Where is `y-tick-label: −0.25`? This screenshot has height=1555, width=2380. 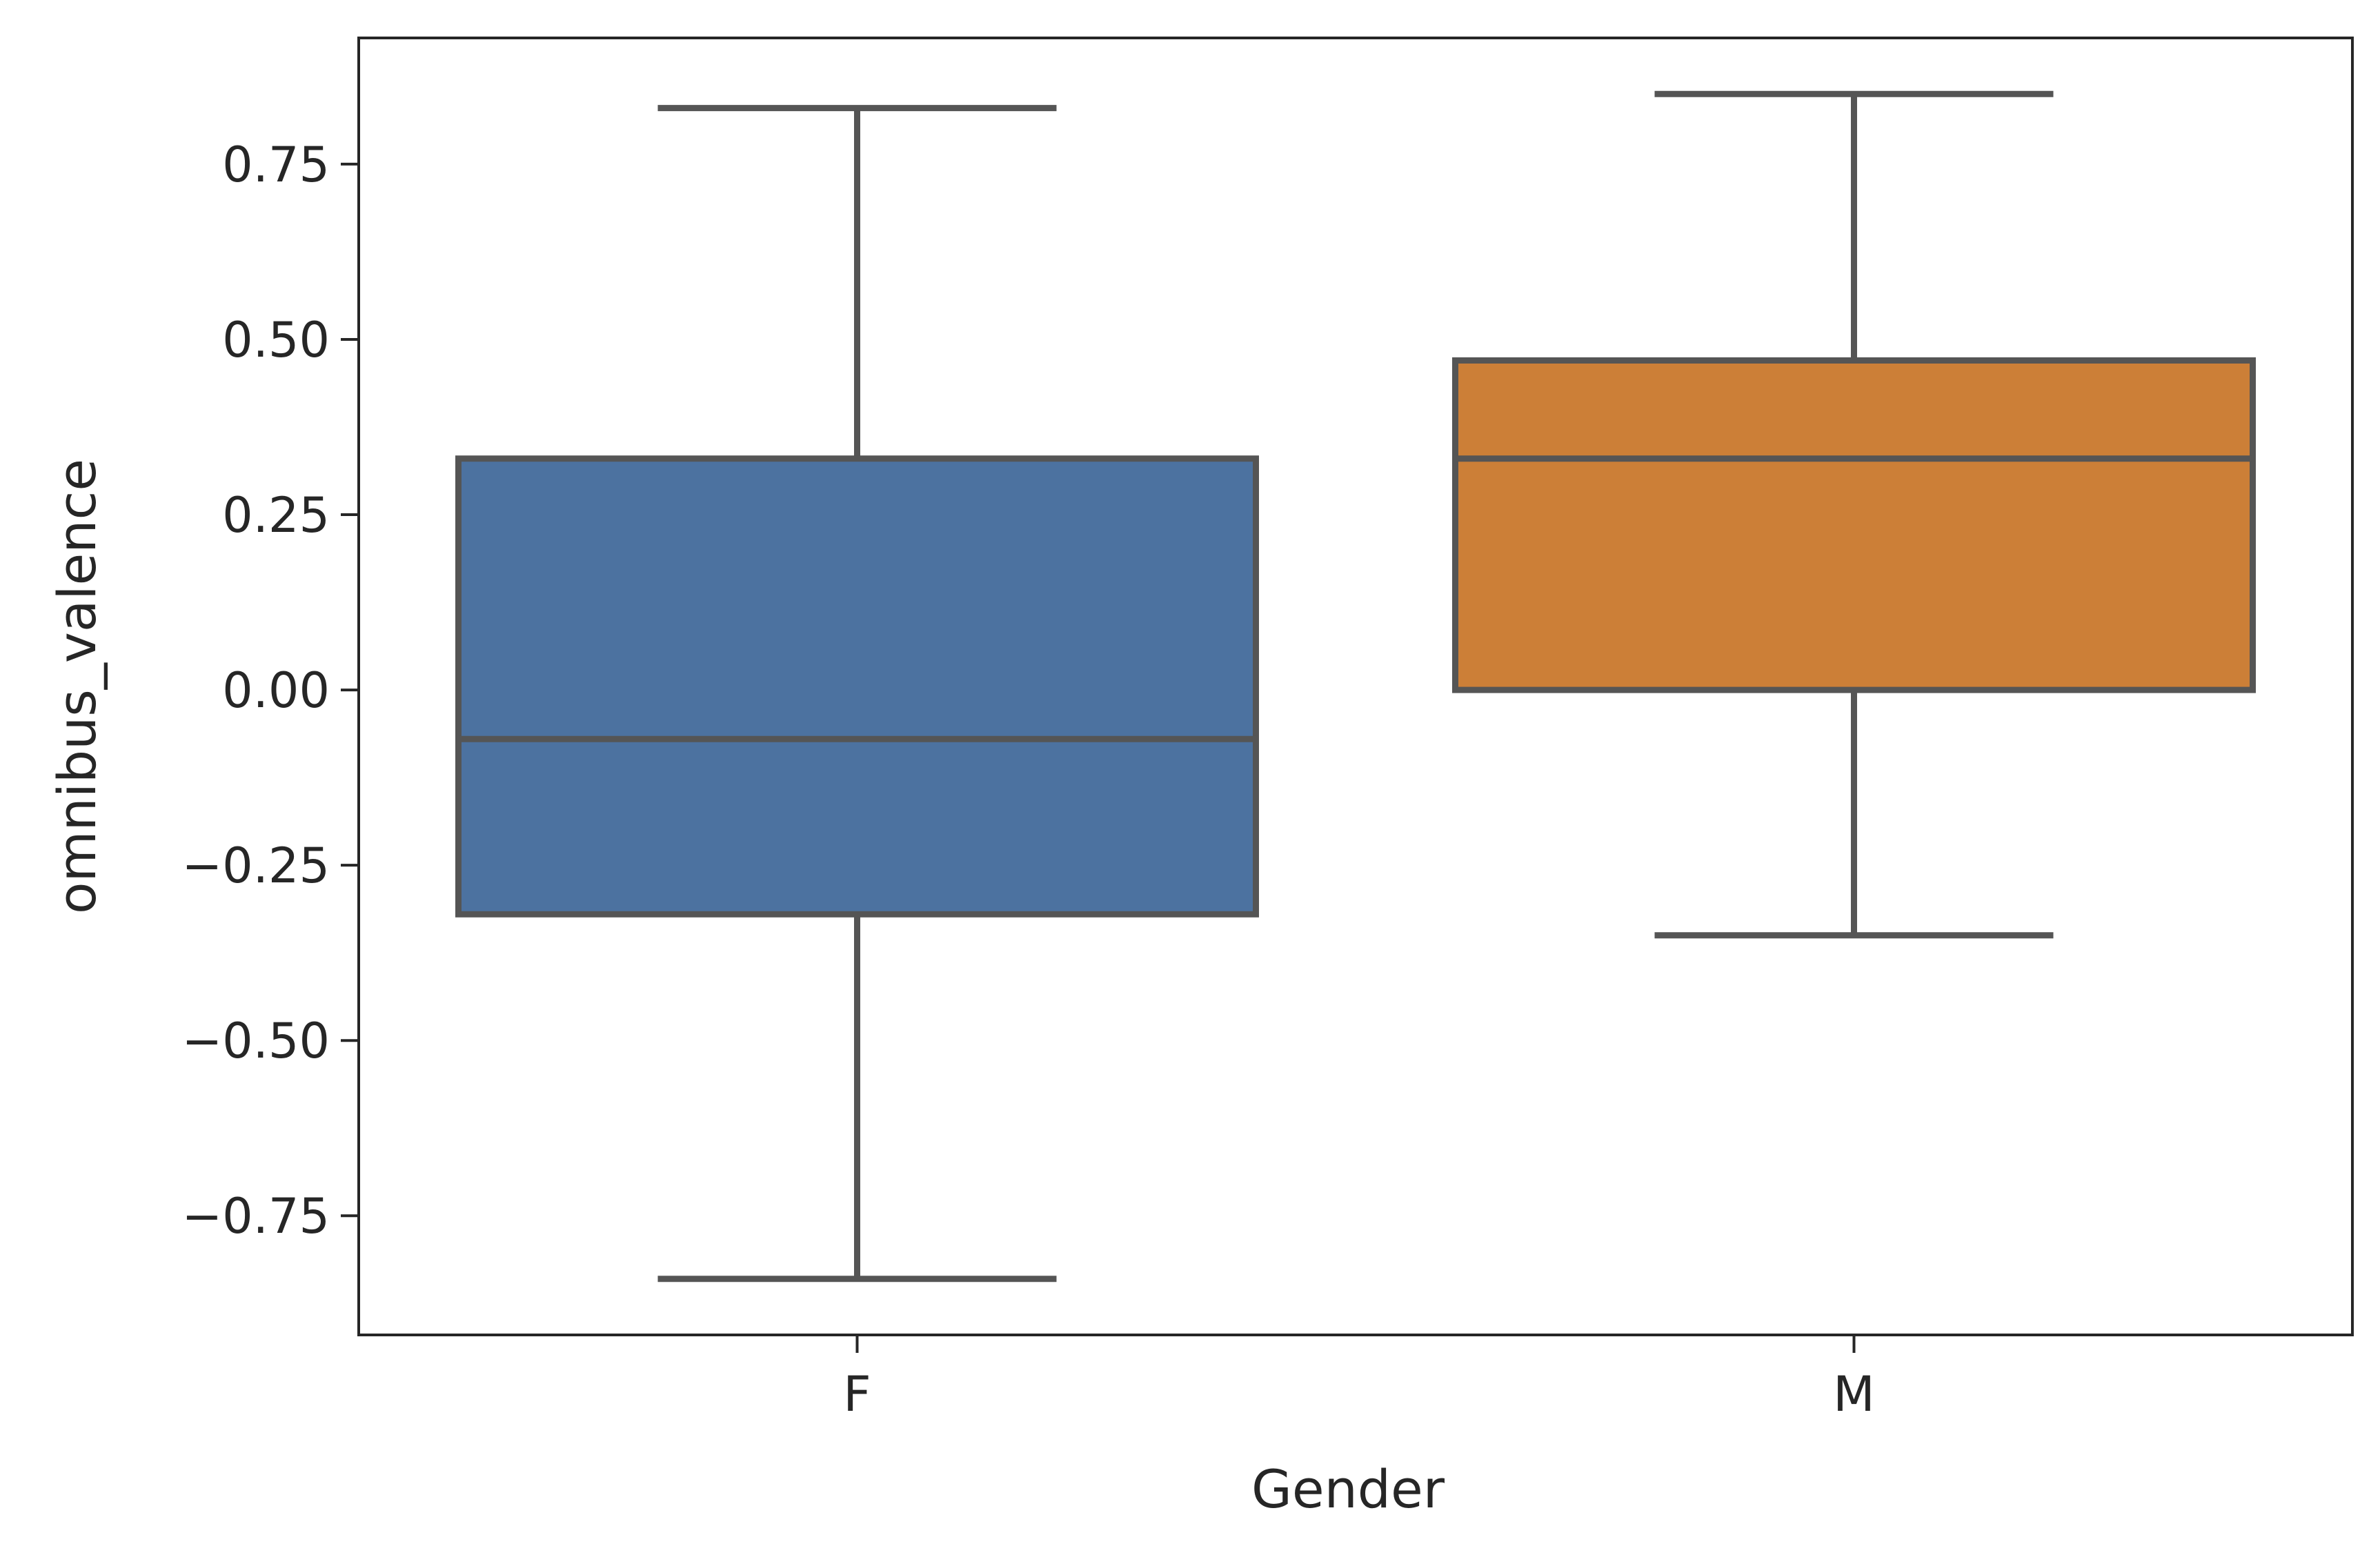 y-tick-label: −0.25 is located at coordinates (255, 866).